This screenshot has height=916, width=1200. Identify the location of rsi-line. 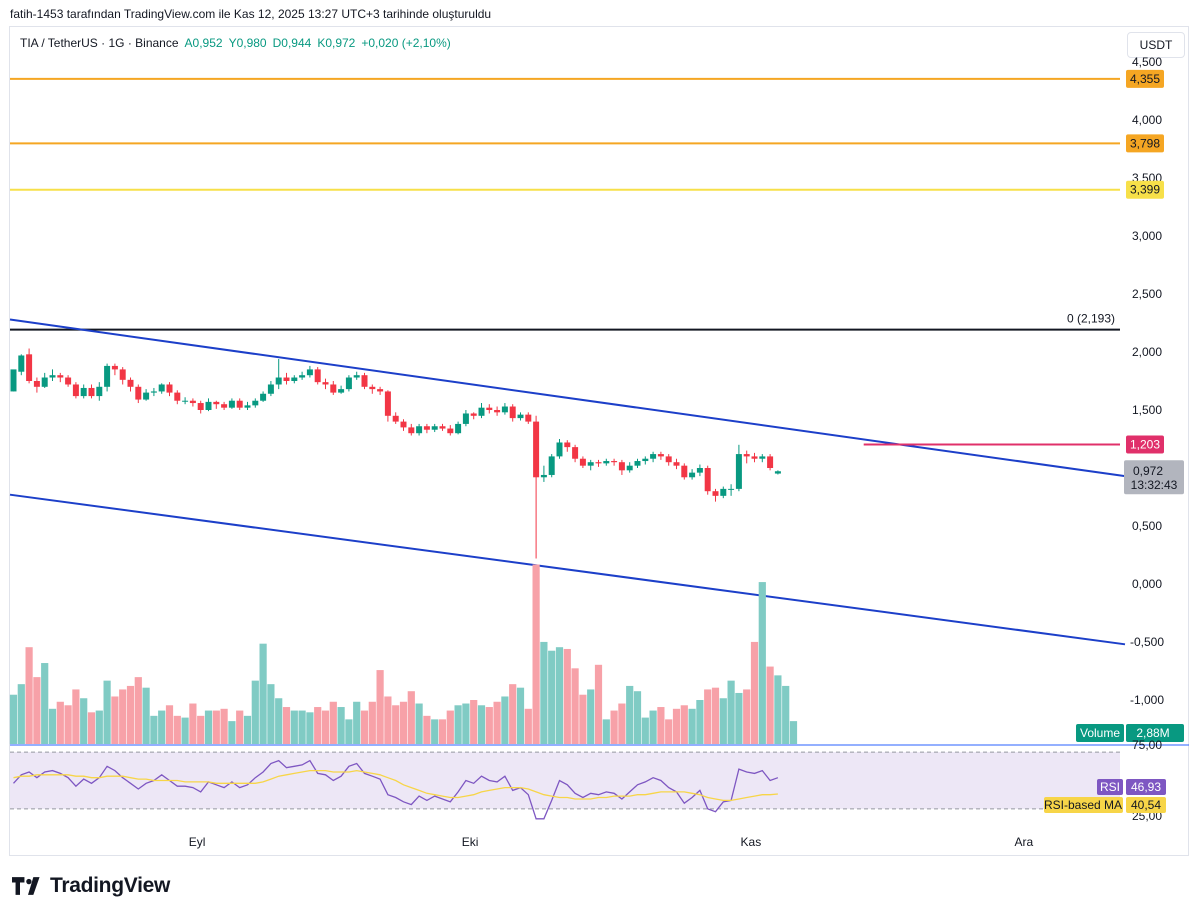
(396, 789).